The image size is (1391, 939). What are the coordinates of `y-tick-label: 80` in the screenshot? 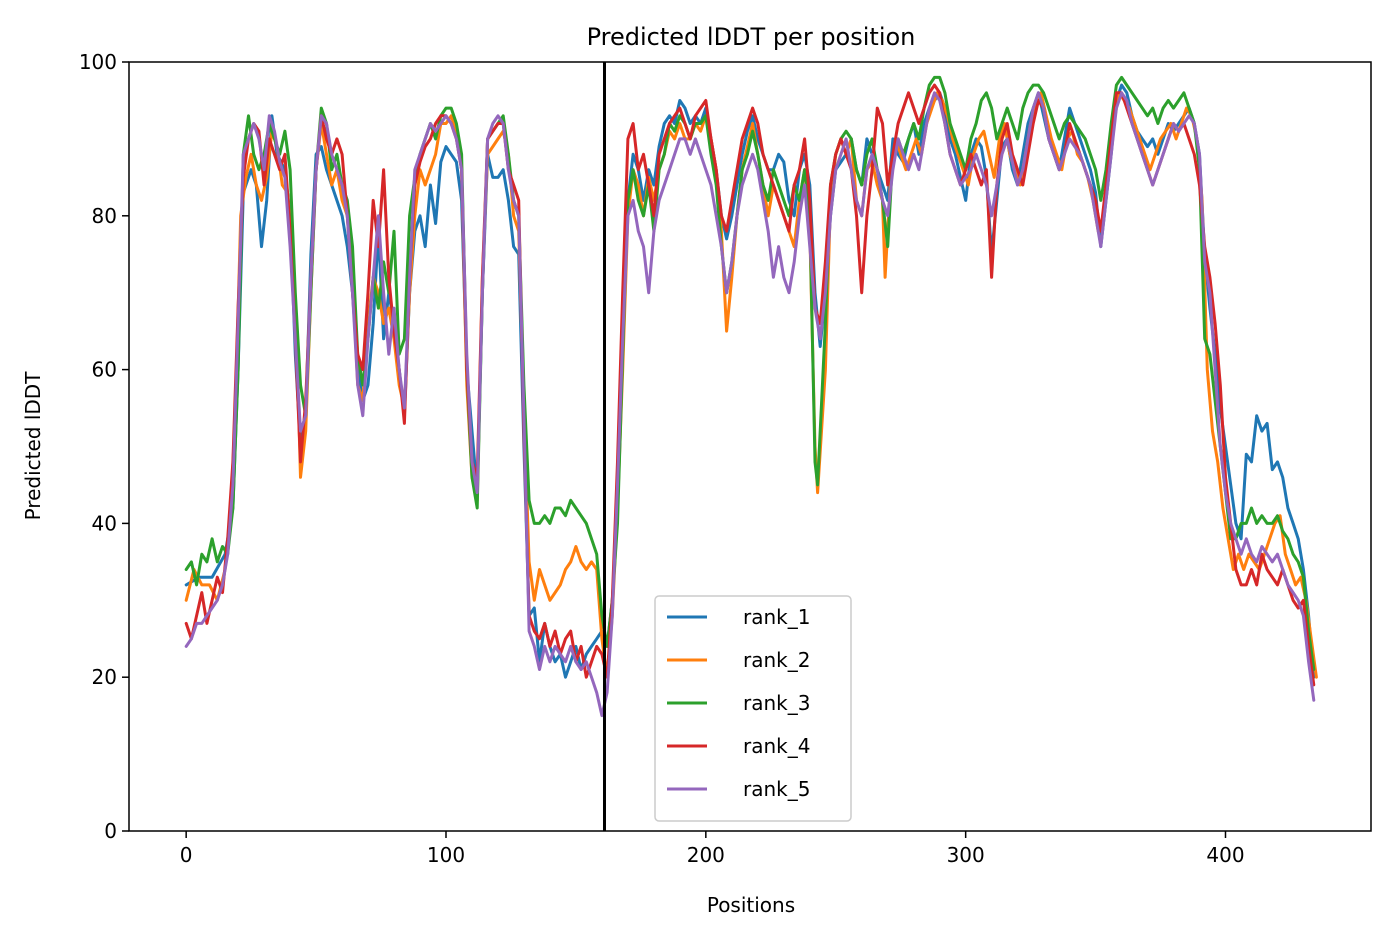 It's located at (104, 216).